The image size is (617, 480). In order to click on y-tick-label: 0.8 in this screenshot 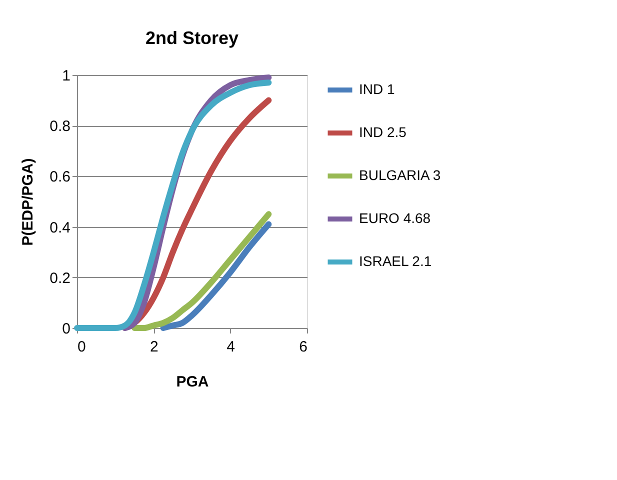, I will do `click(60, 127)`.